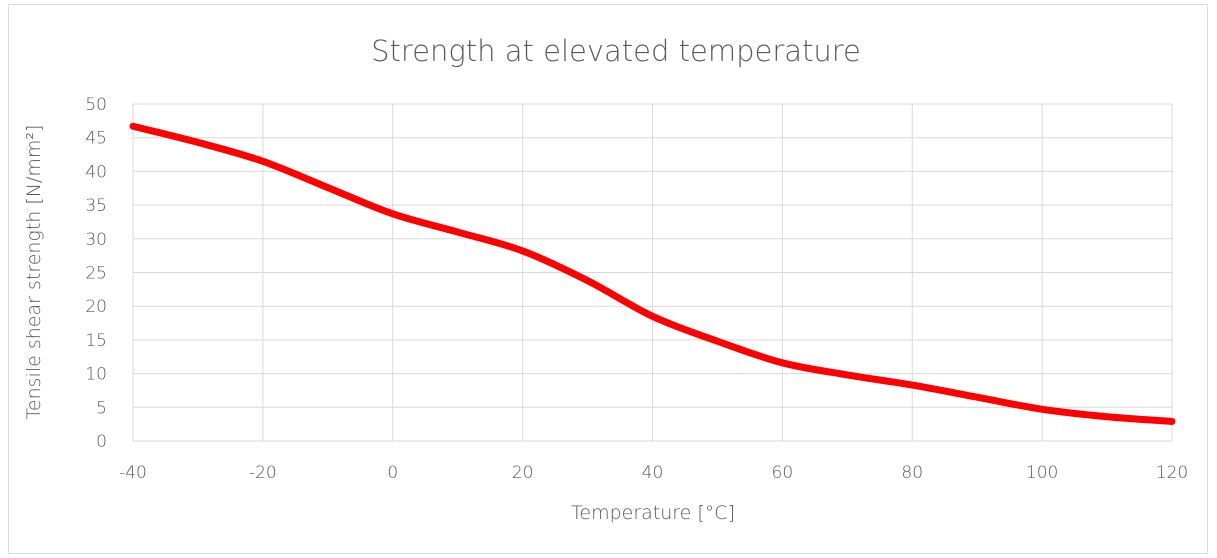  What do you see at coordinates (96, 341) in the screenshot?
I see `y-tick-label-15: 15` at bounding box center [96, 341].